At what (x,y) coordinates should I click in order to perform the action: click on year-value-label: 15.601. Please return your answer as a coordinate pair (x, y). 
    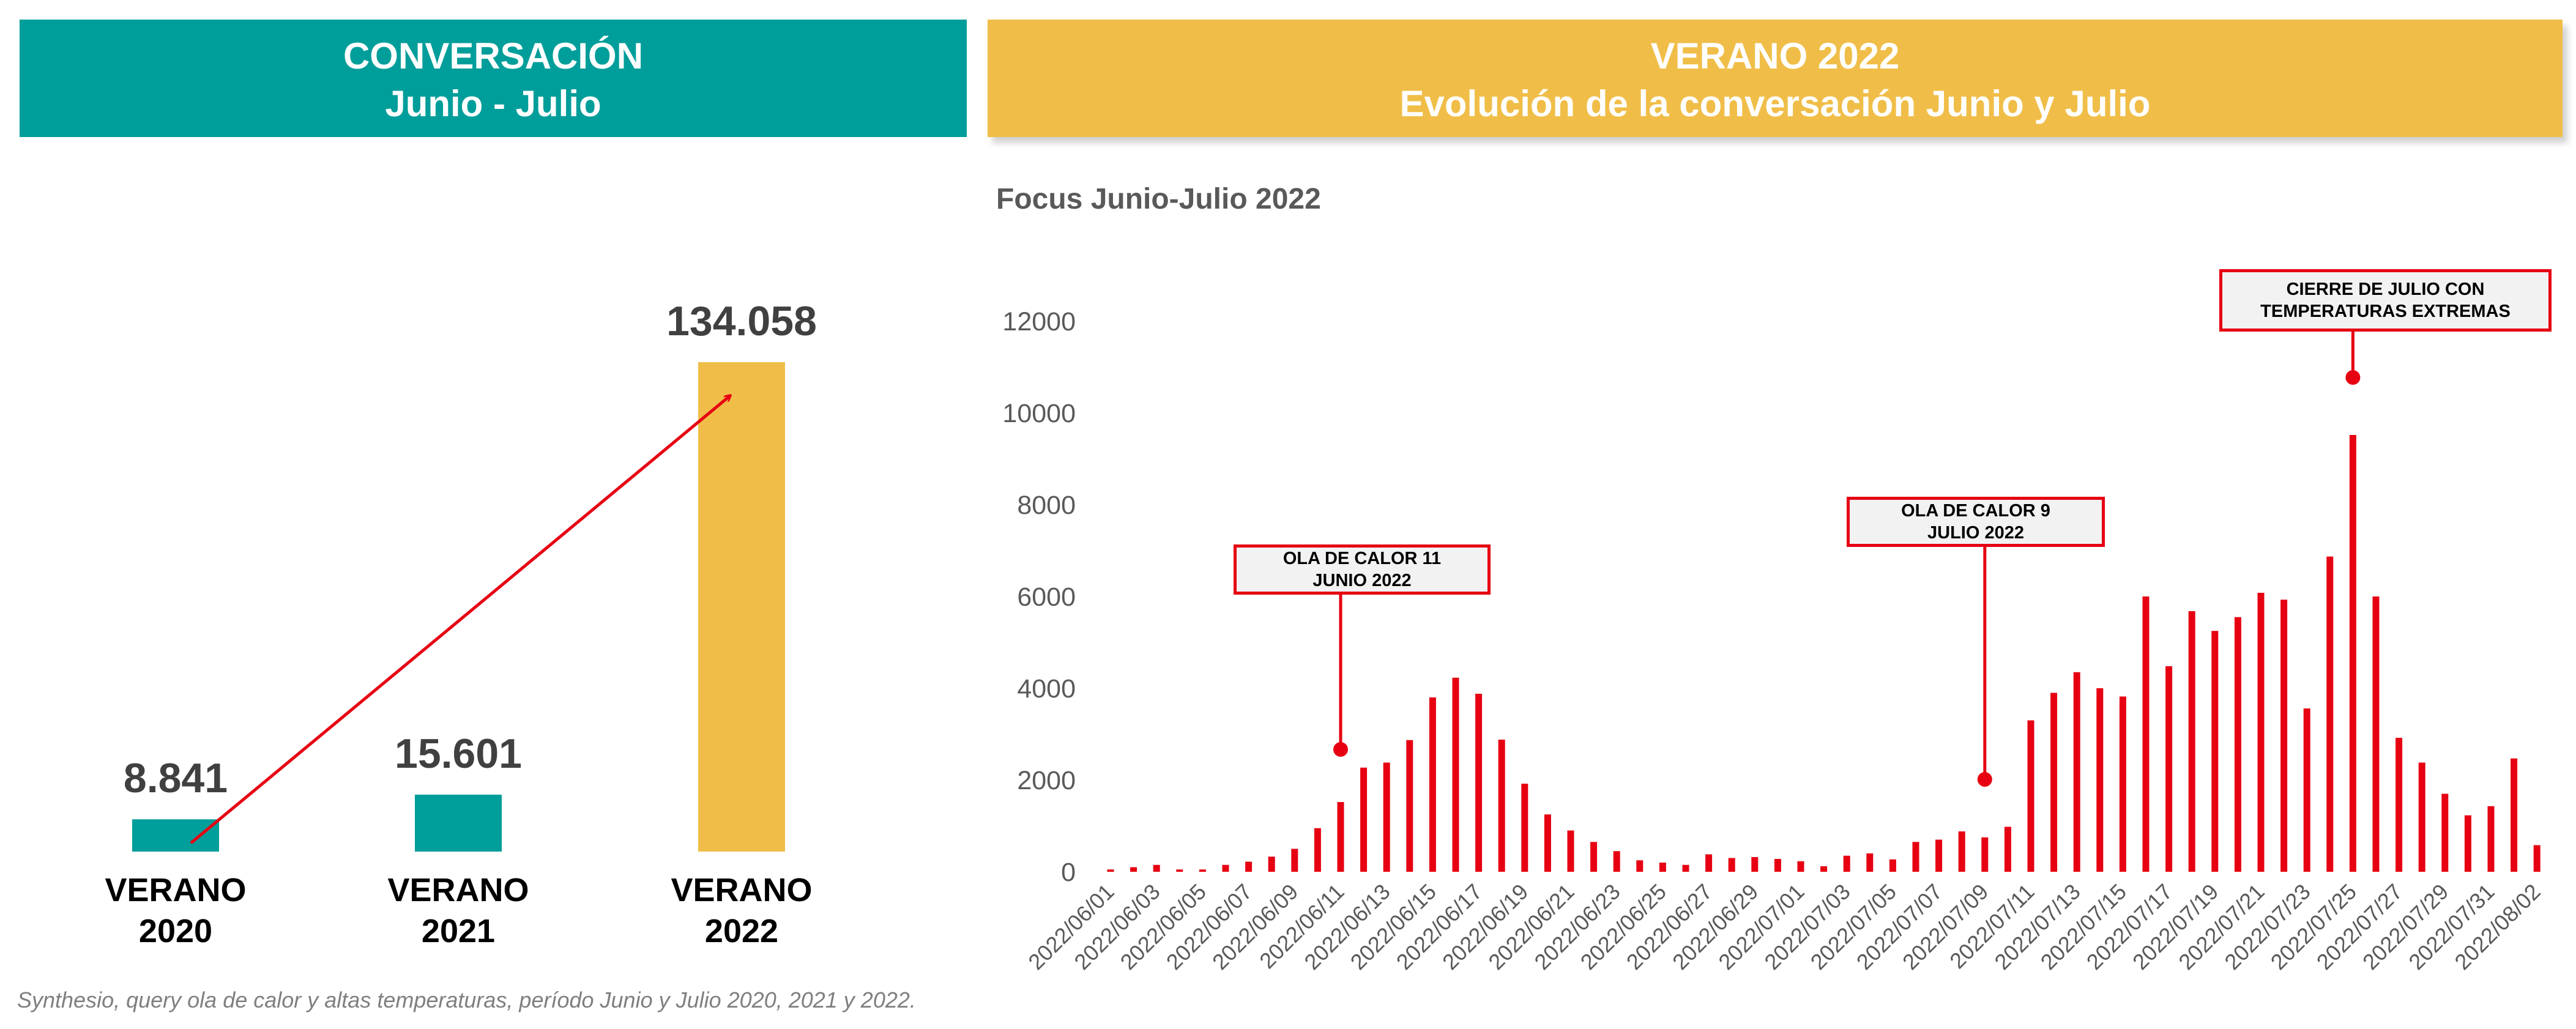
    Looking at the image, I should click on (459, 754).